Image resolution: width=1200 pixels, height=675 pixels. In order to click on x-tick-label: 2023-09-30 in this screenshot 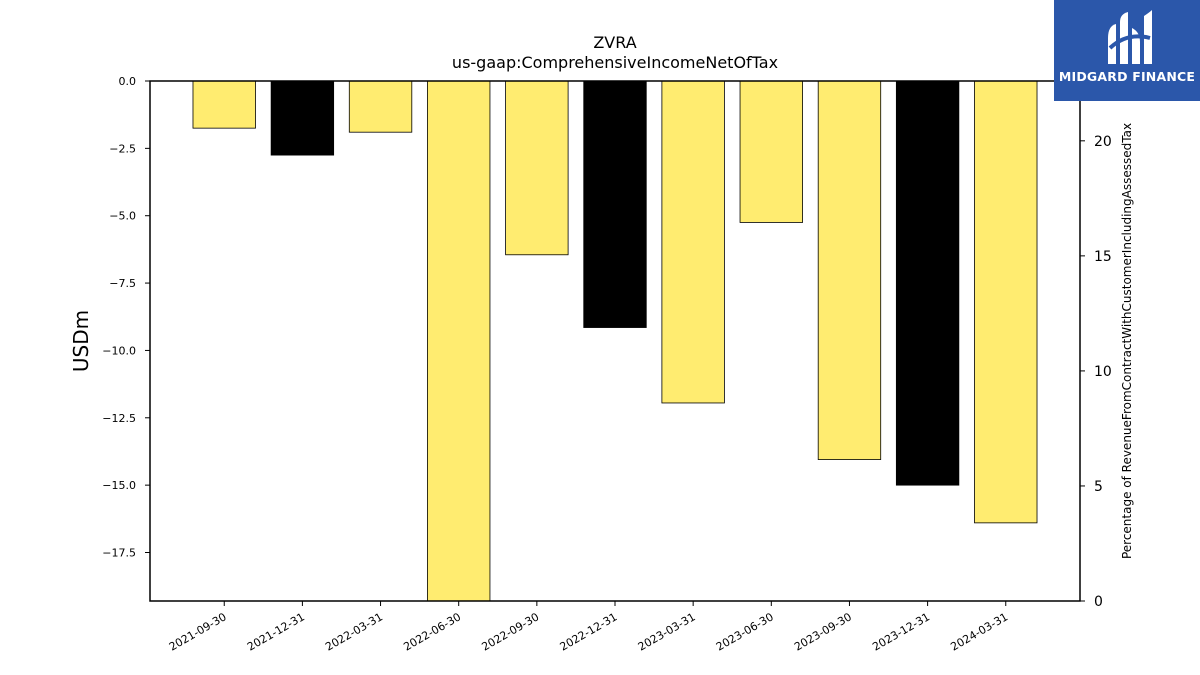, I will do `click(823, 631)`.